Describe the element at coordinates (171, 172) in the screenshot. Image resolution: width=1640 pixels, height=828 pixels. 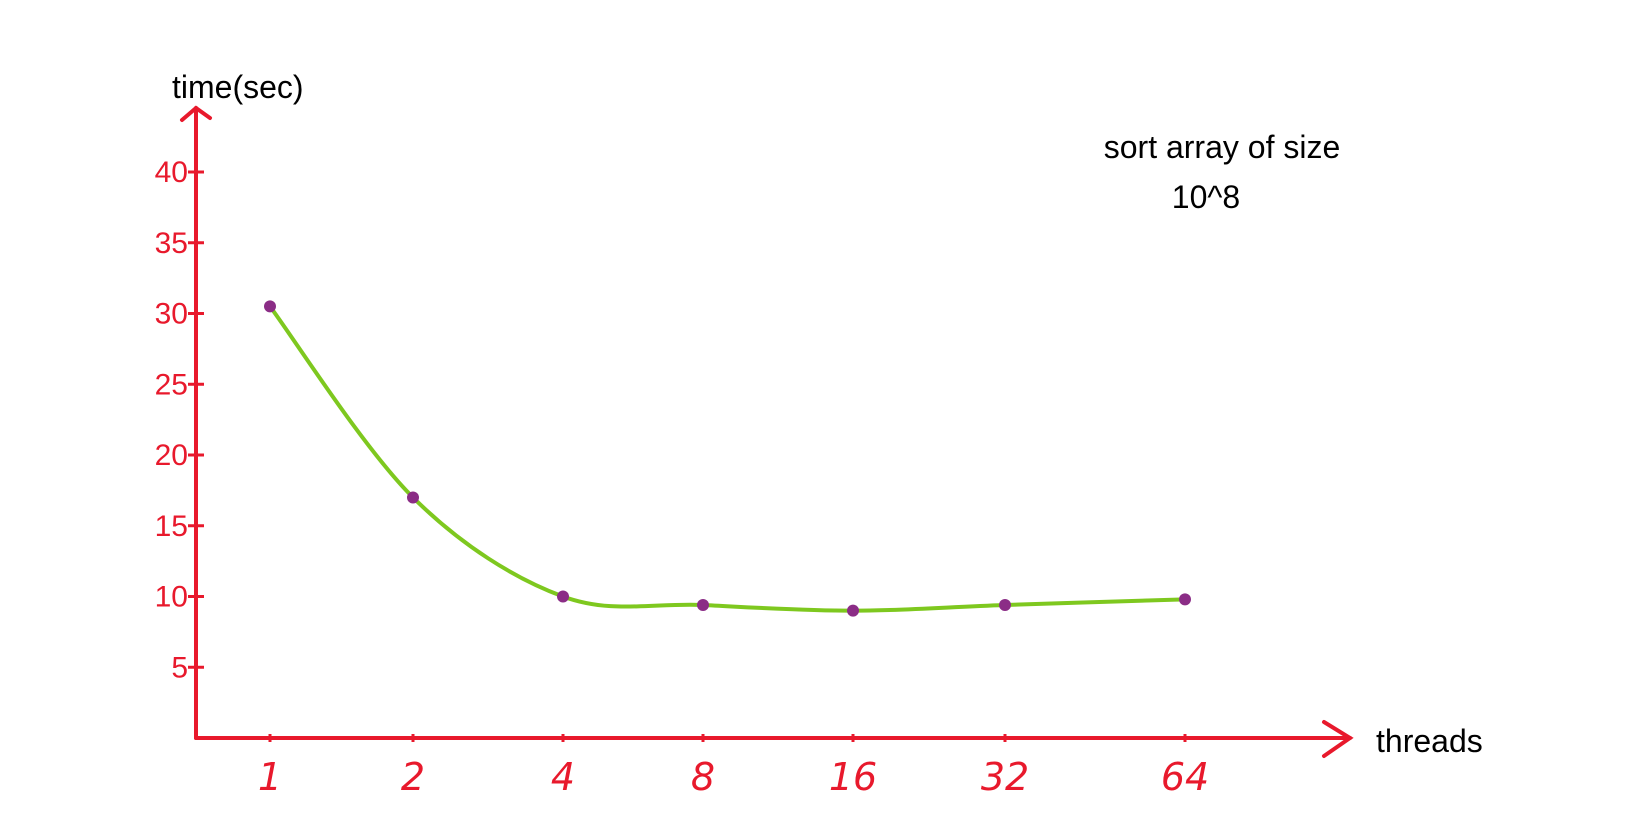
I see `y-tick-label: 40` at that location.